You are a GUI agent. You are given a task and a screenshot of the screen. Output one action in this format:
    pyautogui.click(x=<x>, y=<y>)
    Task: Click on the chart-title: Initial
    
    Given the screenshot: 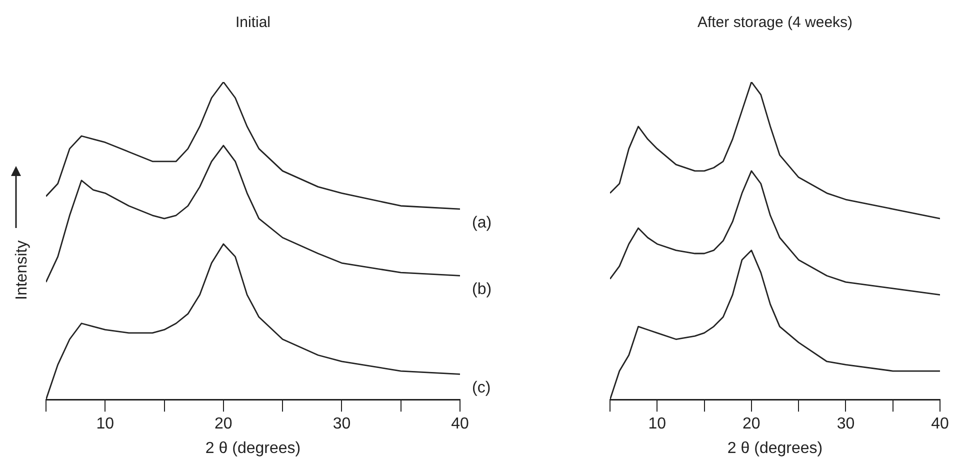 What is the action you would take?
    pyautogui.click(x=253, y=23)
    